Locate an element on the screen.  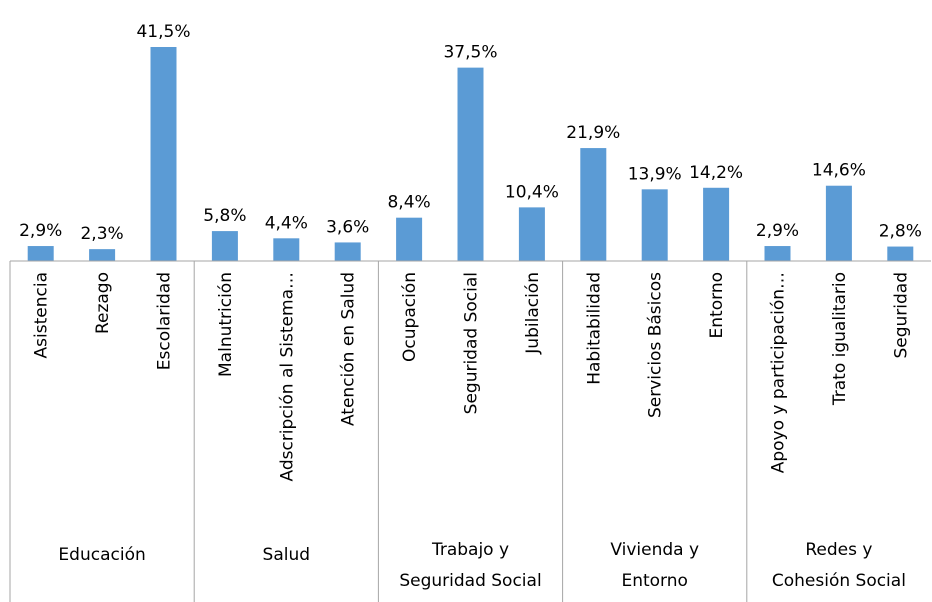
group-label: Educación is located at coordinates (101, 555).